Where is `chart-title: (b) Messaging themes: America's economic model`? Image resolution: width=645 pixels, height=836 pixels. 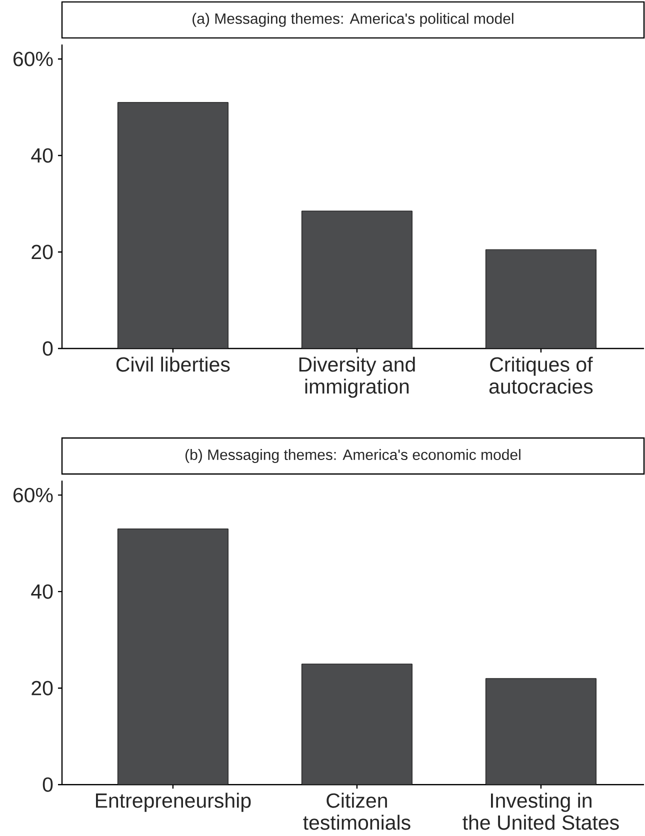 chart-title: (b) Messaging themes: America's economic model is located at coordinates (352, 456).